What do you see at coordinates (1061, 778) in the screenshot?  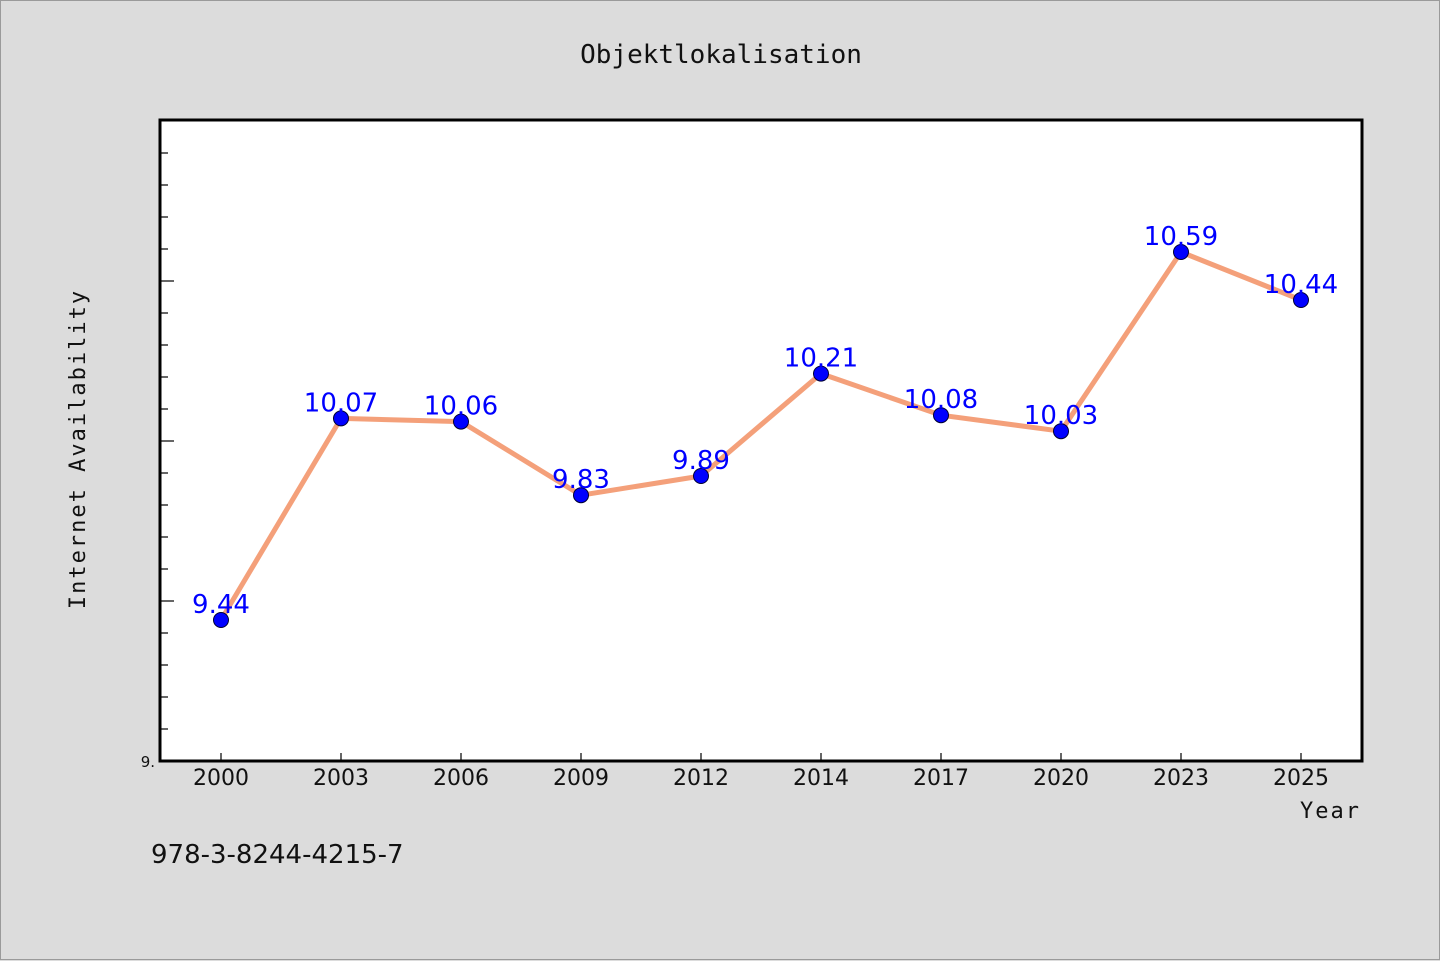 I see `x-tick-label: 2020` at bounding box center [1061, 778].